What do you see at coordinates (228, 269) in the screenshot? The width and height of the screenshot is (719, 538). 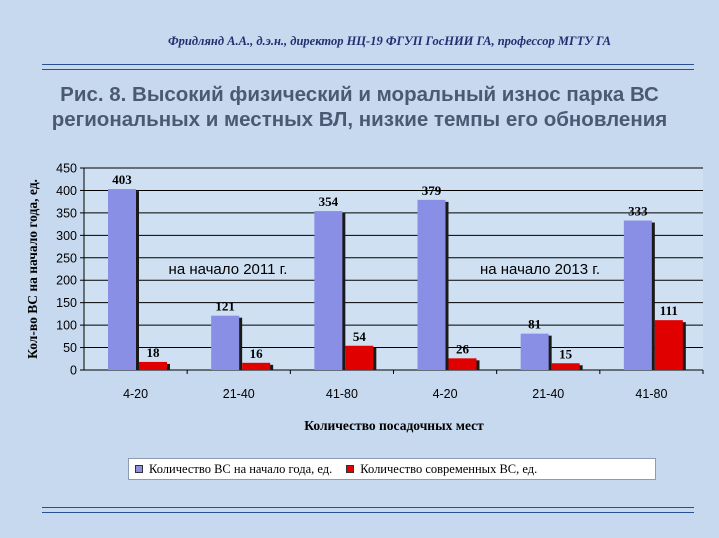 I see `period-annotation: на начало 2011 г.` at bounding box center [228, 269].